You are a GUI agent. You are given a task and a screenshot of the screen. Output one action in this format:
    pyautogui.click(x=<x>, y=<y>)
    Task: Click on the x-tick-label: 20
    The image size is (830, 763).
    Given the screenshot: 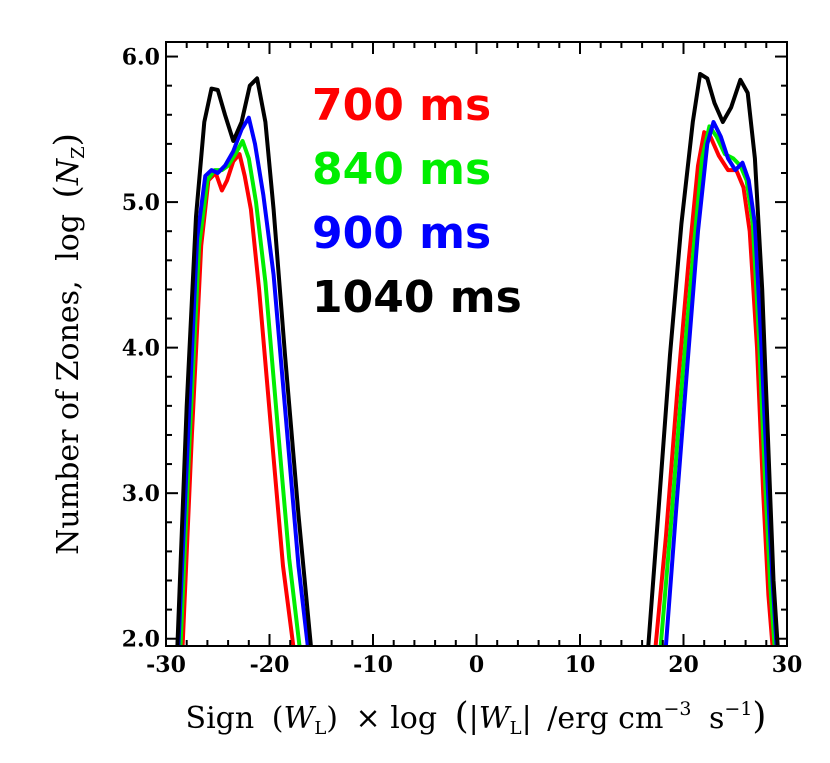 What is the action you would take?
    pyautogui.click(x=683, y=665)
    